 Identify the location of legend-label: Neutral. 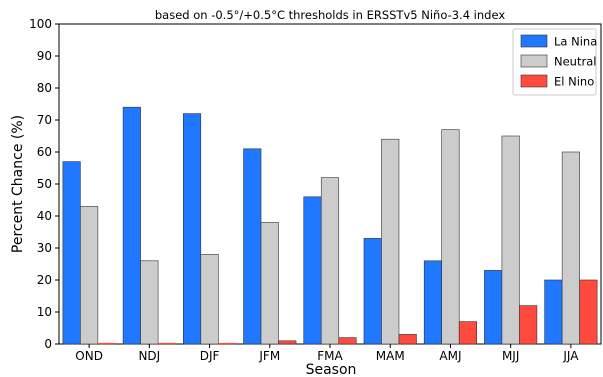
(575, 62).